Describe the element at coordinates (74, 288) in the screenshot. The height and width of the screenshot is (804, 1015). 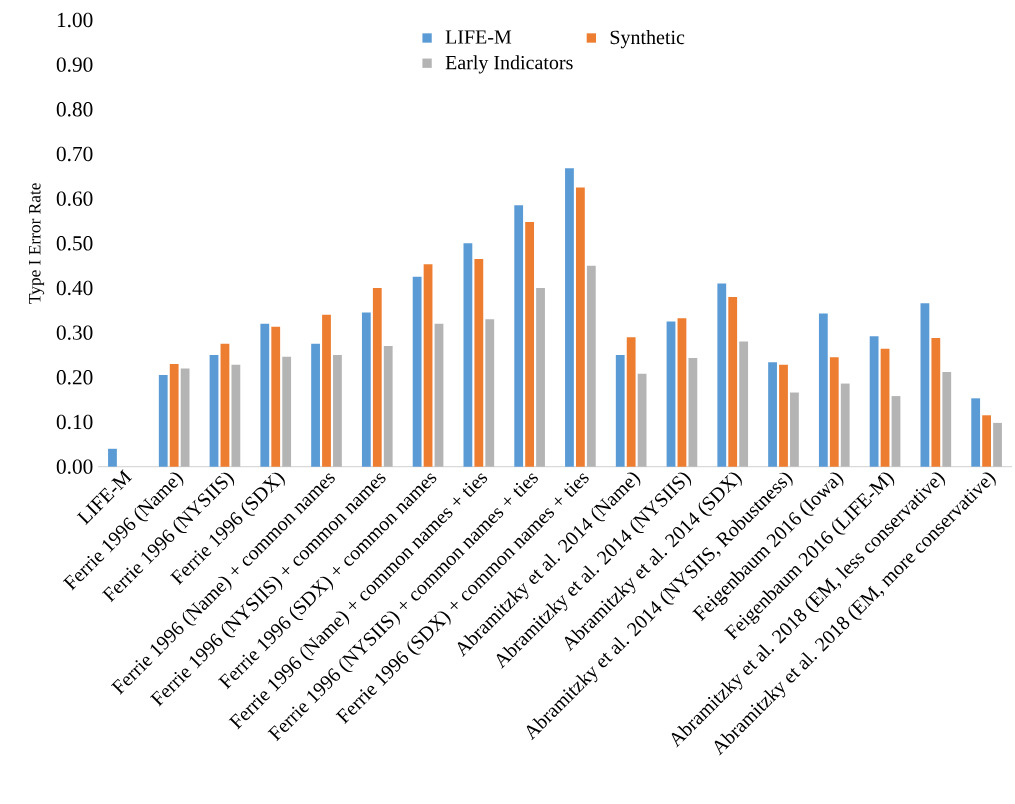
I see `y-tick-label: 0.40` at that location.